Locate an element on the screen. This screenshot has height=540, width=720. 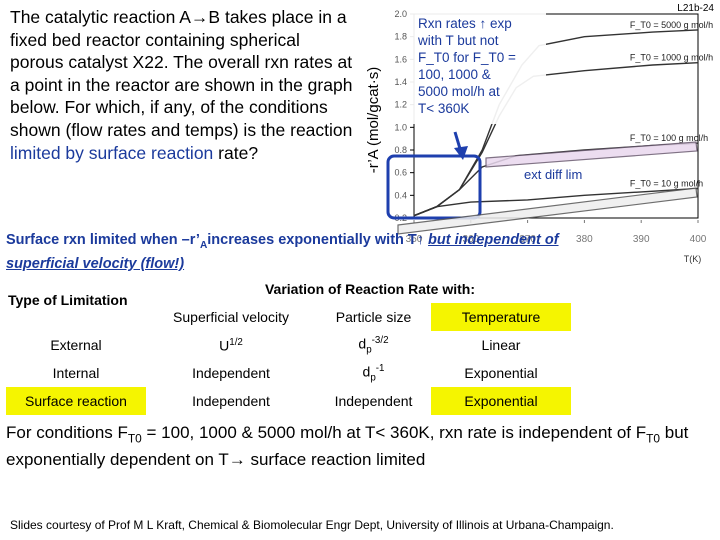
annotation-box is located at coordinates (478, 68).